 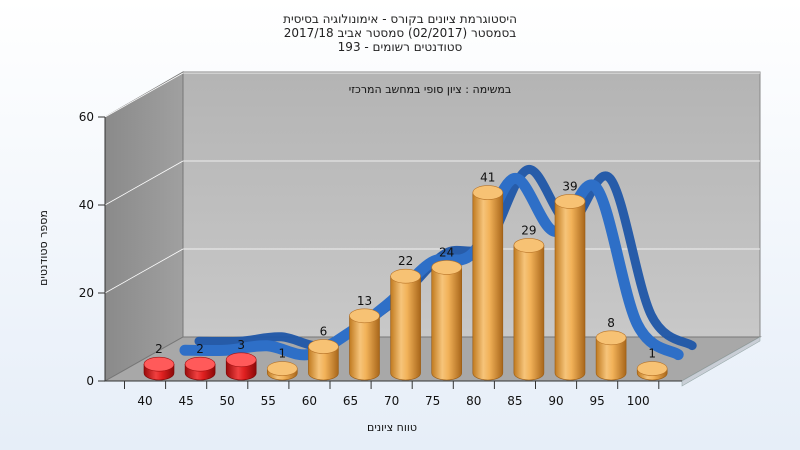 I want to click on bar: 8, so click(x=611, y=348).